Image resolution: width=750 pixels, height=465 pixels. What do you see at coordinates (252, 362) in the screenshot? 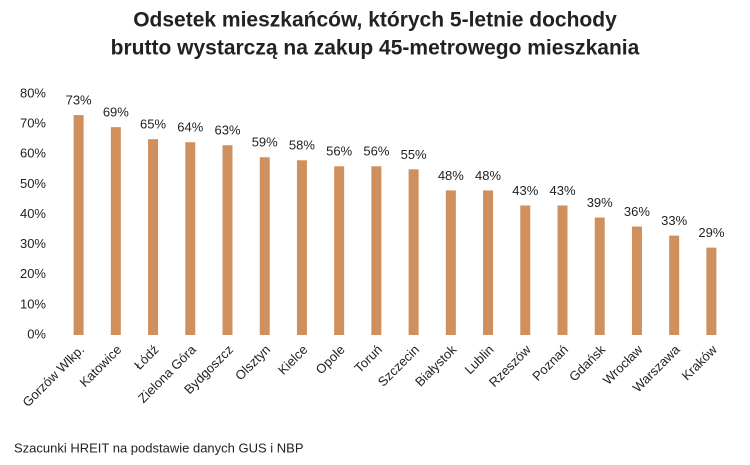
I see `x-tick-label: Olsztyn` at bounding box center [252, 362].